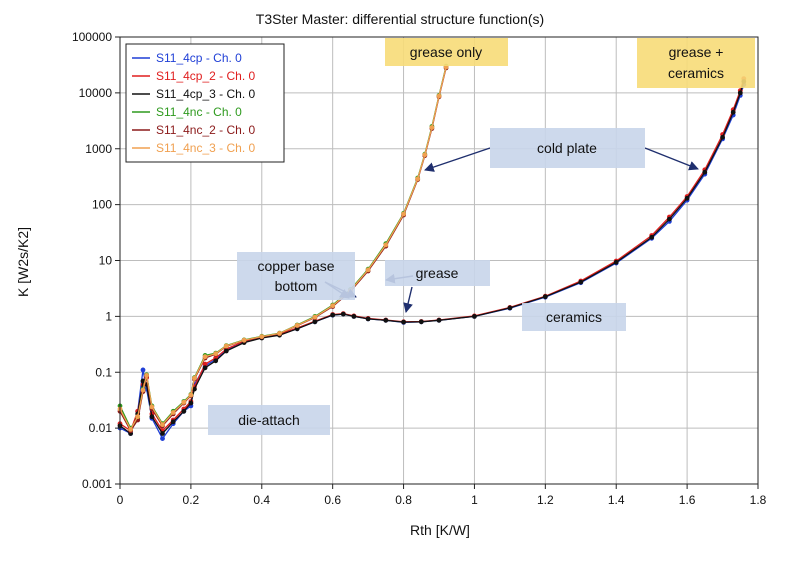 The width and height of the screenshot is (800, 577). I want to click on legend-item: S11_4cp_2 - Ch. 0, so click(194, 76).